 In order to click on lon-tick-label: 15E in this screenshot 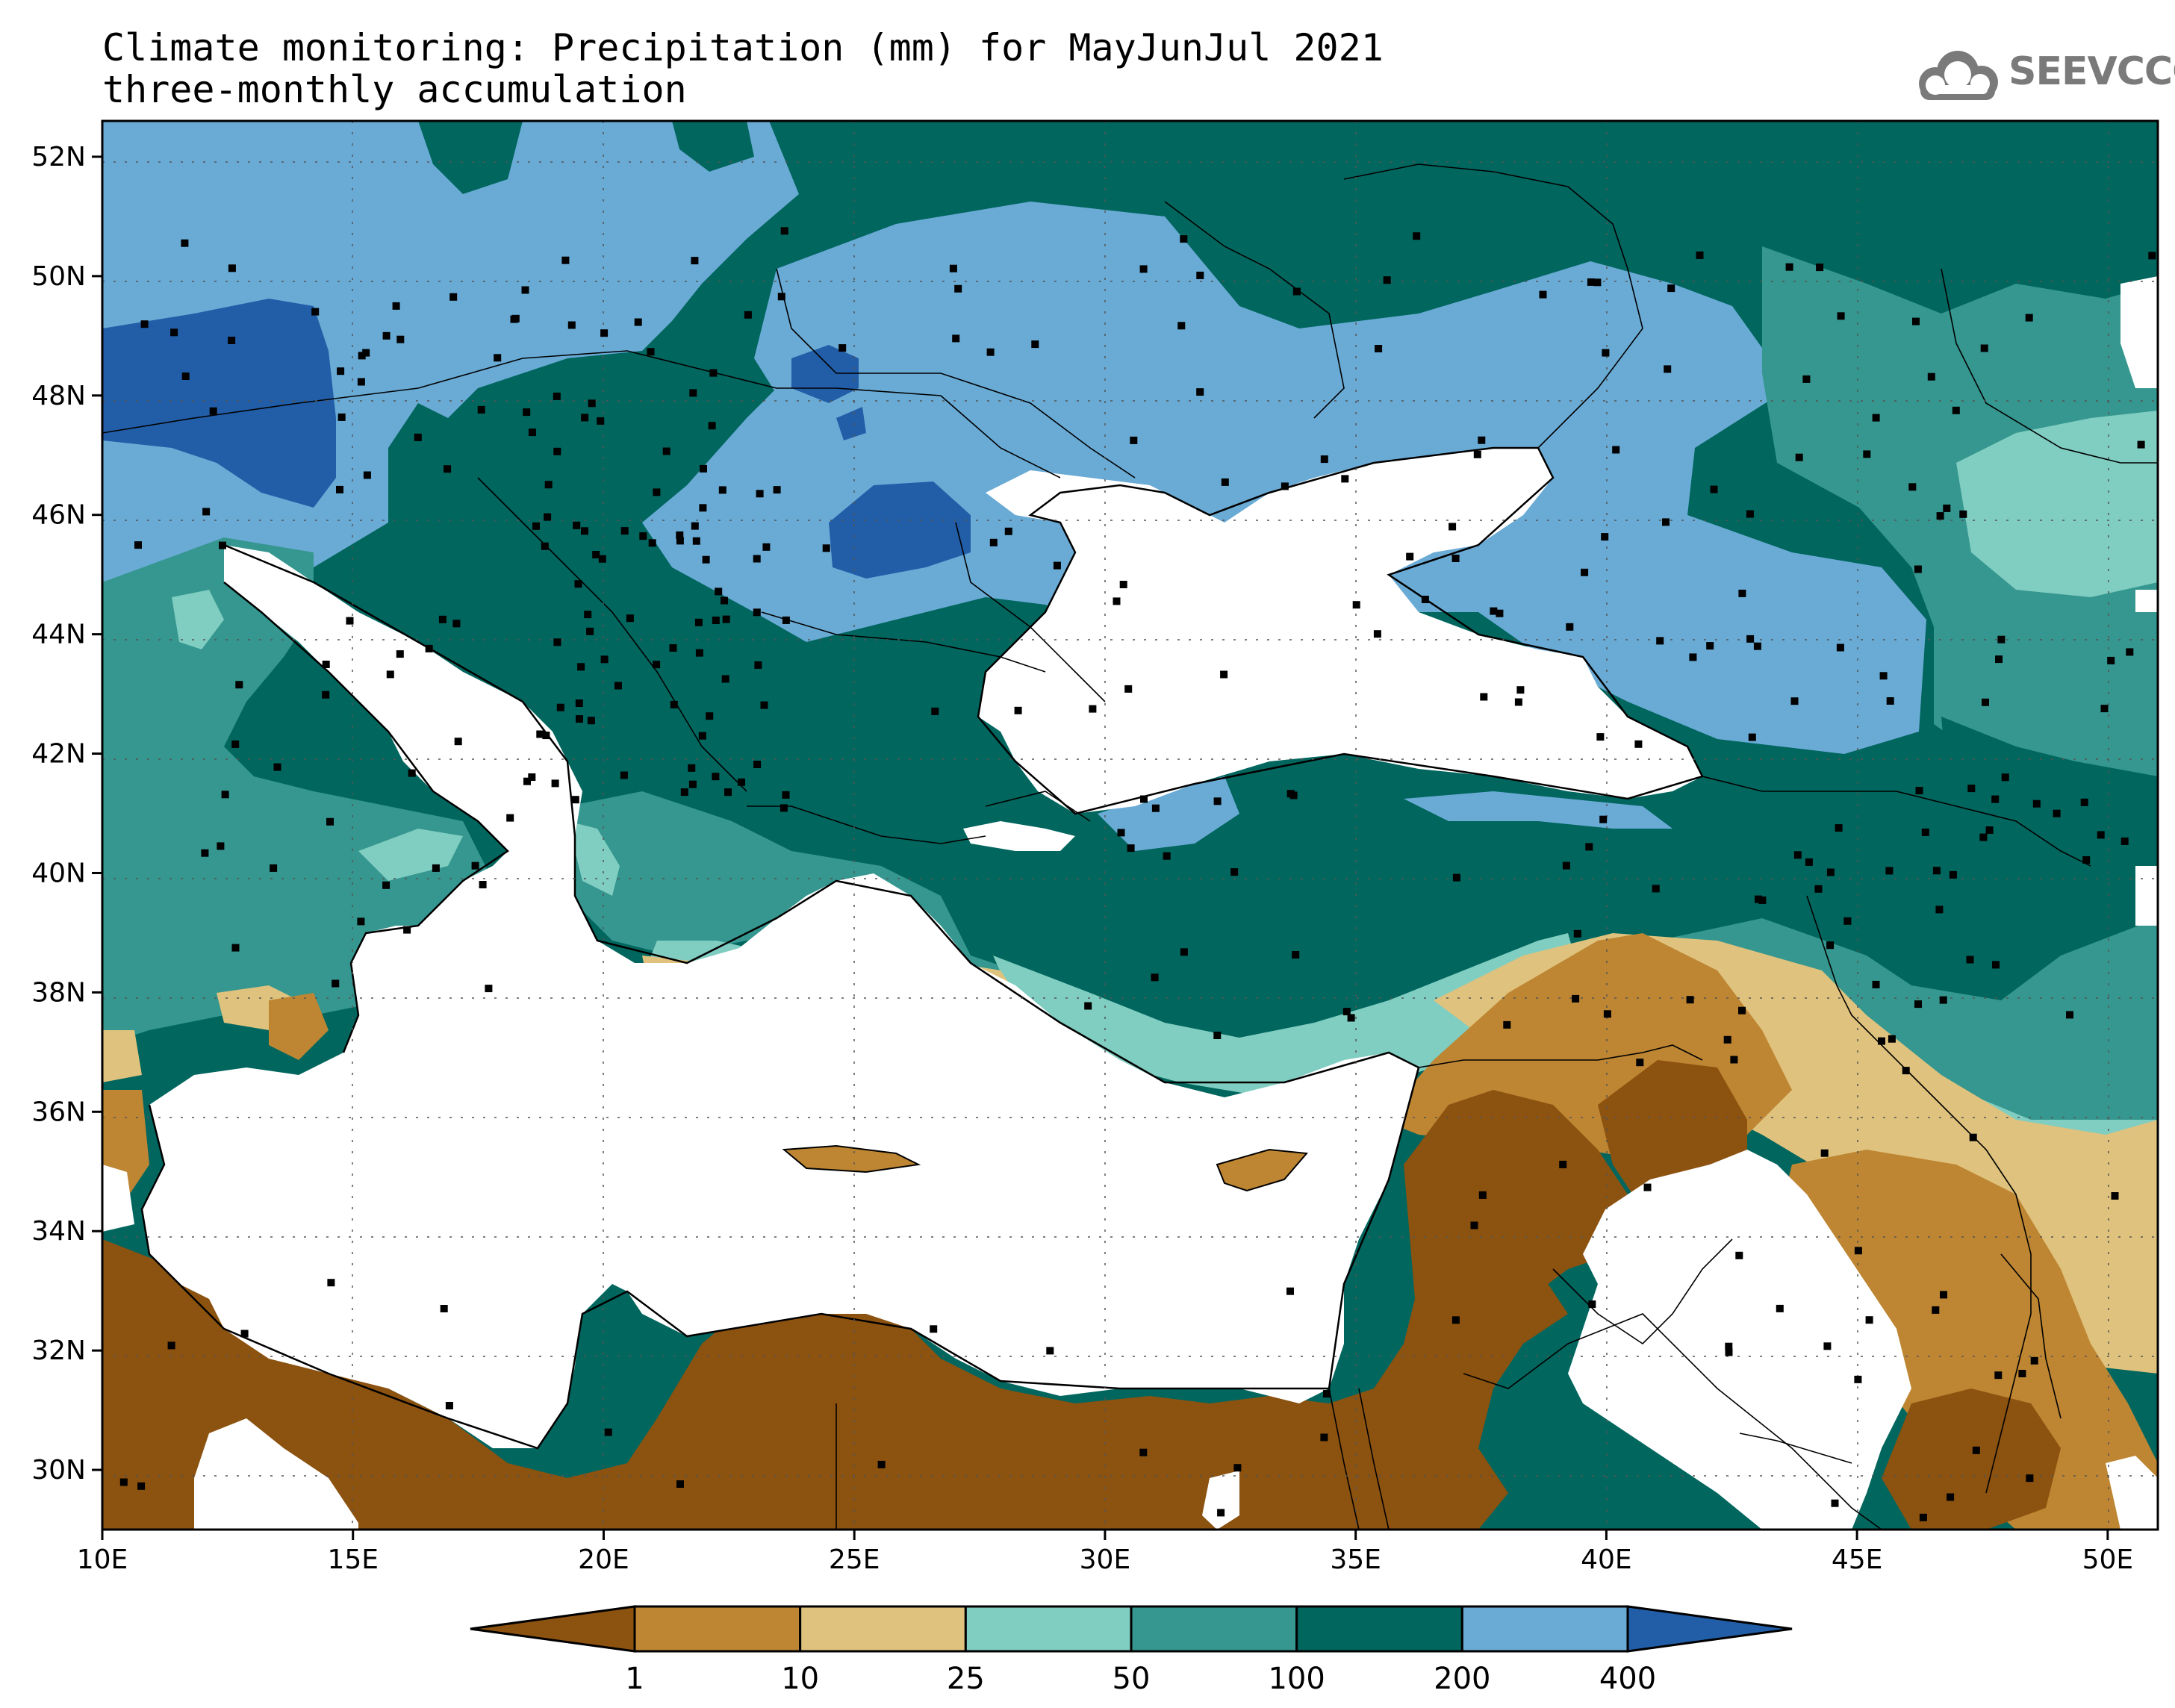, I will do `click(353, 1560)`.